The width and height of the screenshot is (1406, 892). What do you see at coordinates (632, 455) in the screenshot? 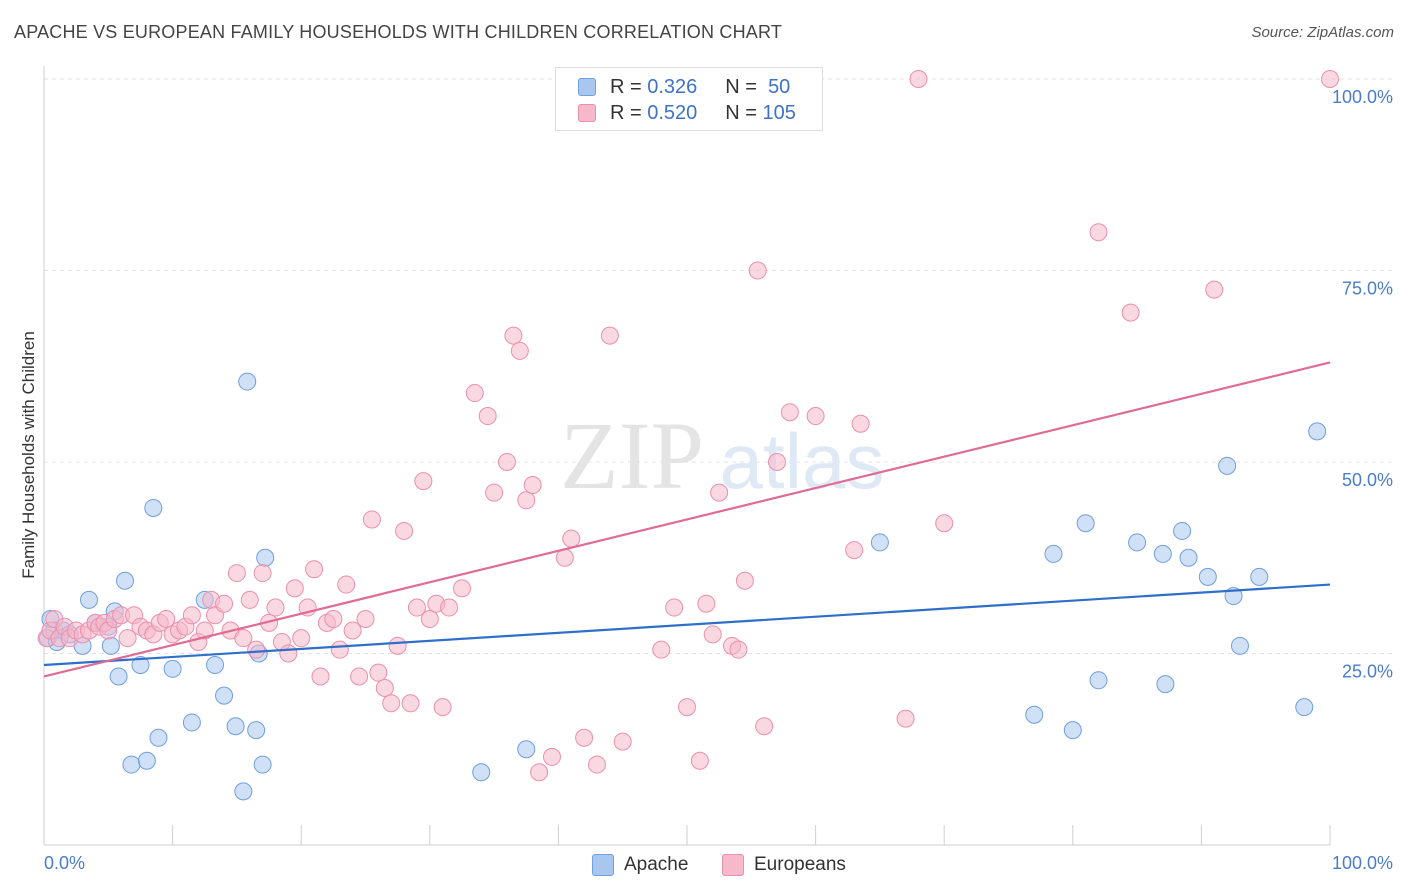
I see `watermark-zip: ZIP` at bounding box center [632, 455].